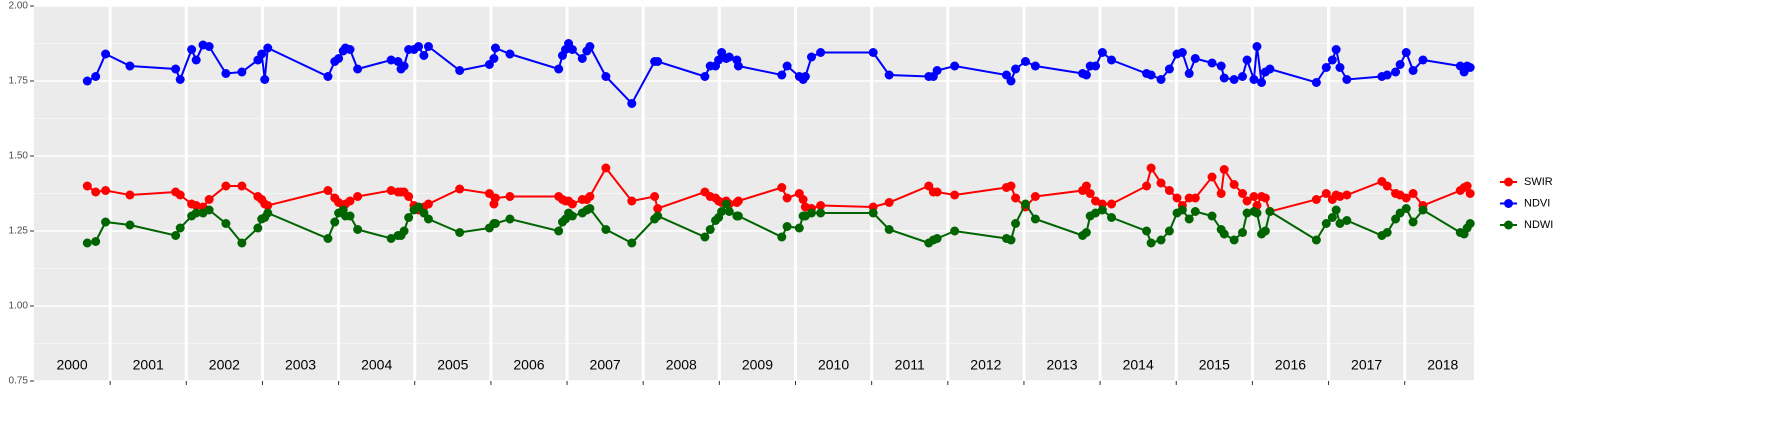 Image resolution: width=1773 pixels, height=442 pixels. What do you see at coordinates (19, 381) in the screenshot?
I see `y-tick-label: 0.75` at bounding box center [19, 381].